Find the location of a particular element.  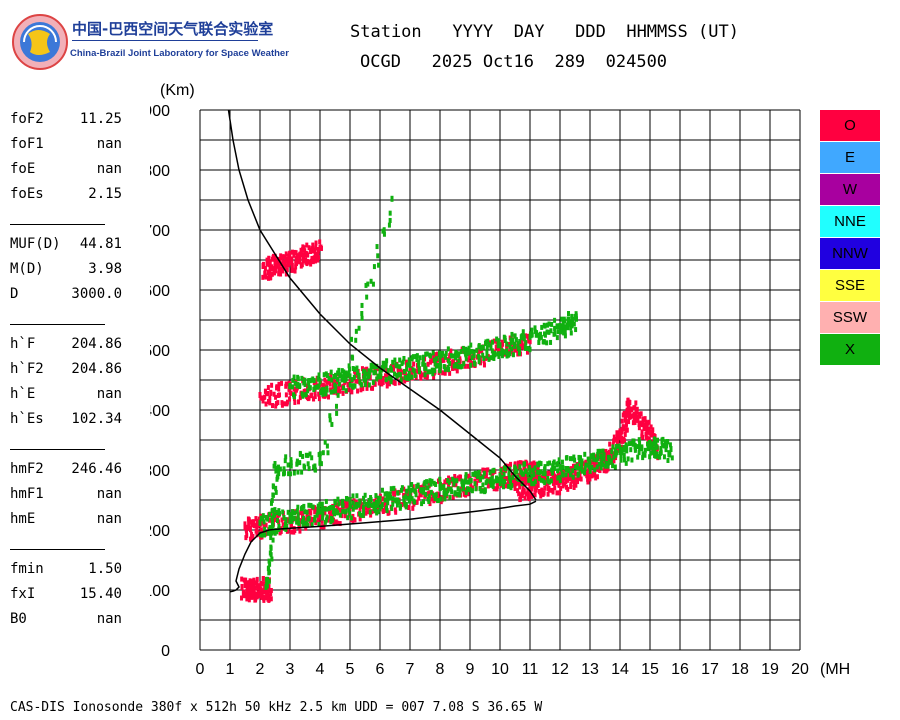

legend-item-nnw: NNW is located at coordinates (850, 253).